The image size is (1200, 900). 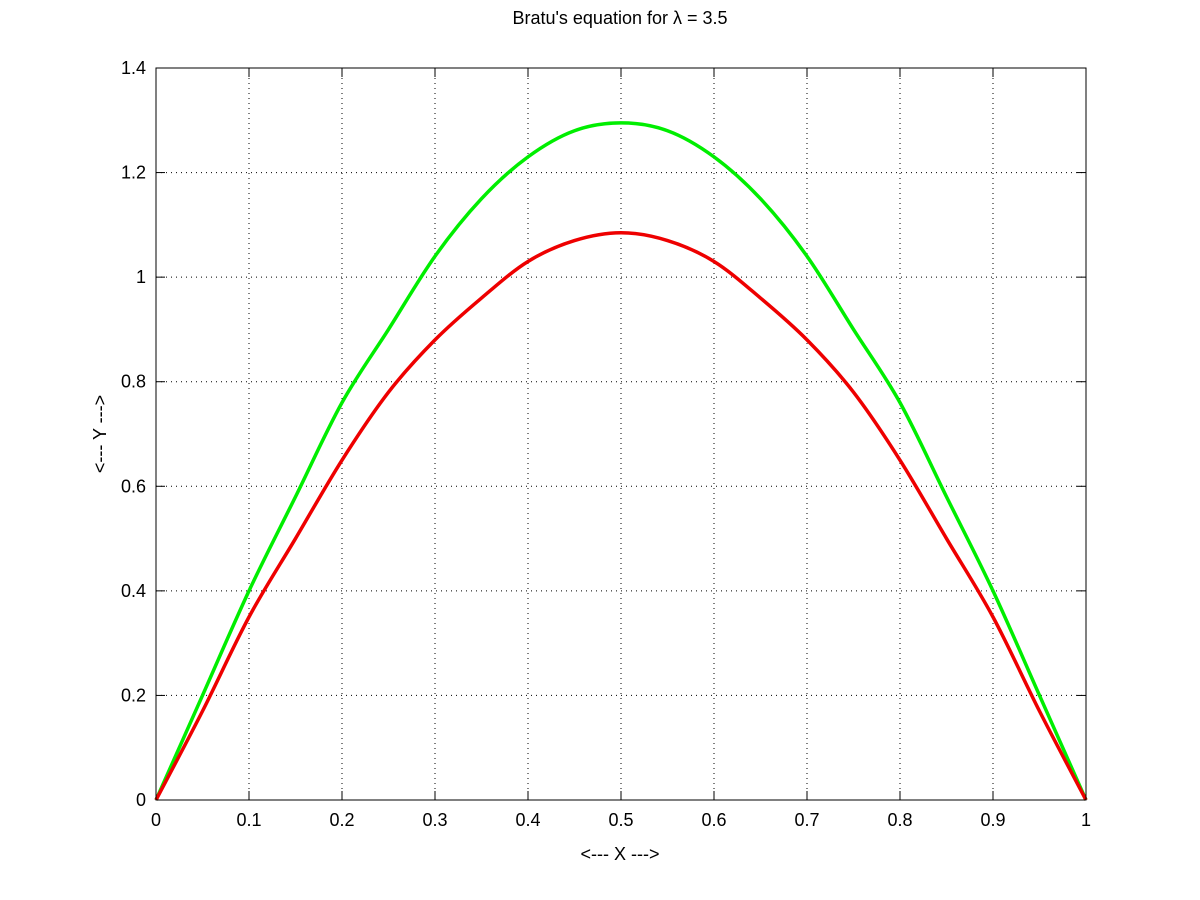 I want to click on y-tick-label: 1, so click(x=141, y=277).